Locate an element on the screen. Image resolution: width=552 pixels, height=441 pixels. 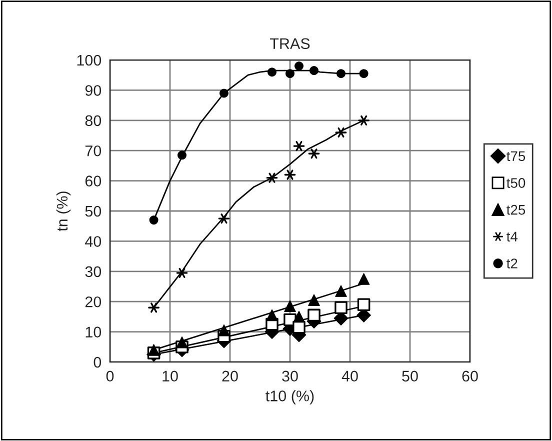
x-tick-label: 10 is located at coordinates (170, 376).